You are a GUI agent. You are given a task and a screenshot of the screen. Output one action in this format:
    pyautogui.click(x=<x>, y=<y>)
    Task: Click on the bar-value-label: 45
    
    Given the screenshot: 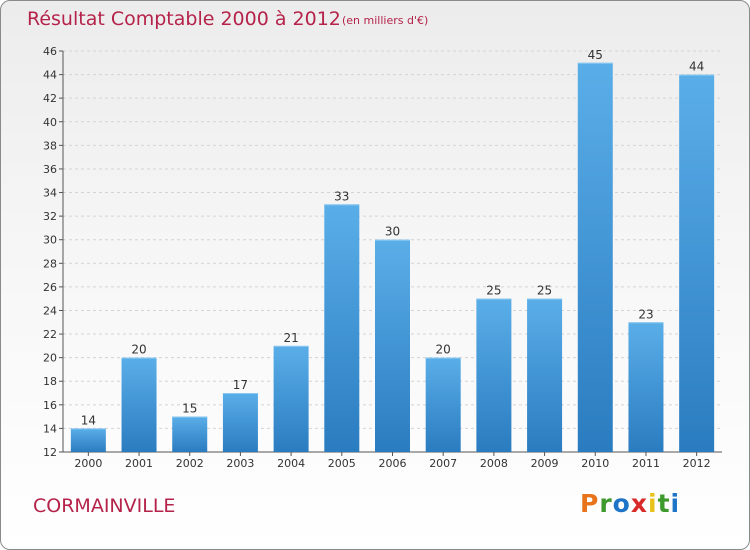 What is the action you would take?
    pyautogui.click(x=595, y=55)
    